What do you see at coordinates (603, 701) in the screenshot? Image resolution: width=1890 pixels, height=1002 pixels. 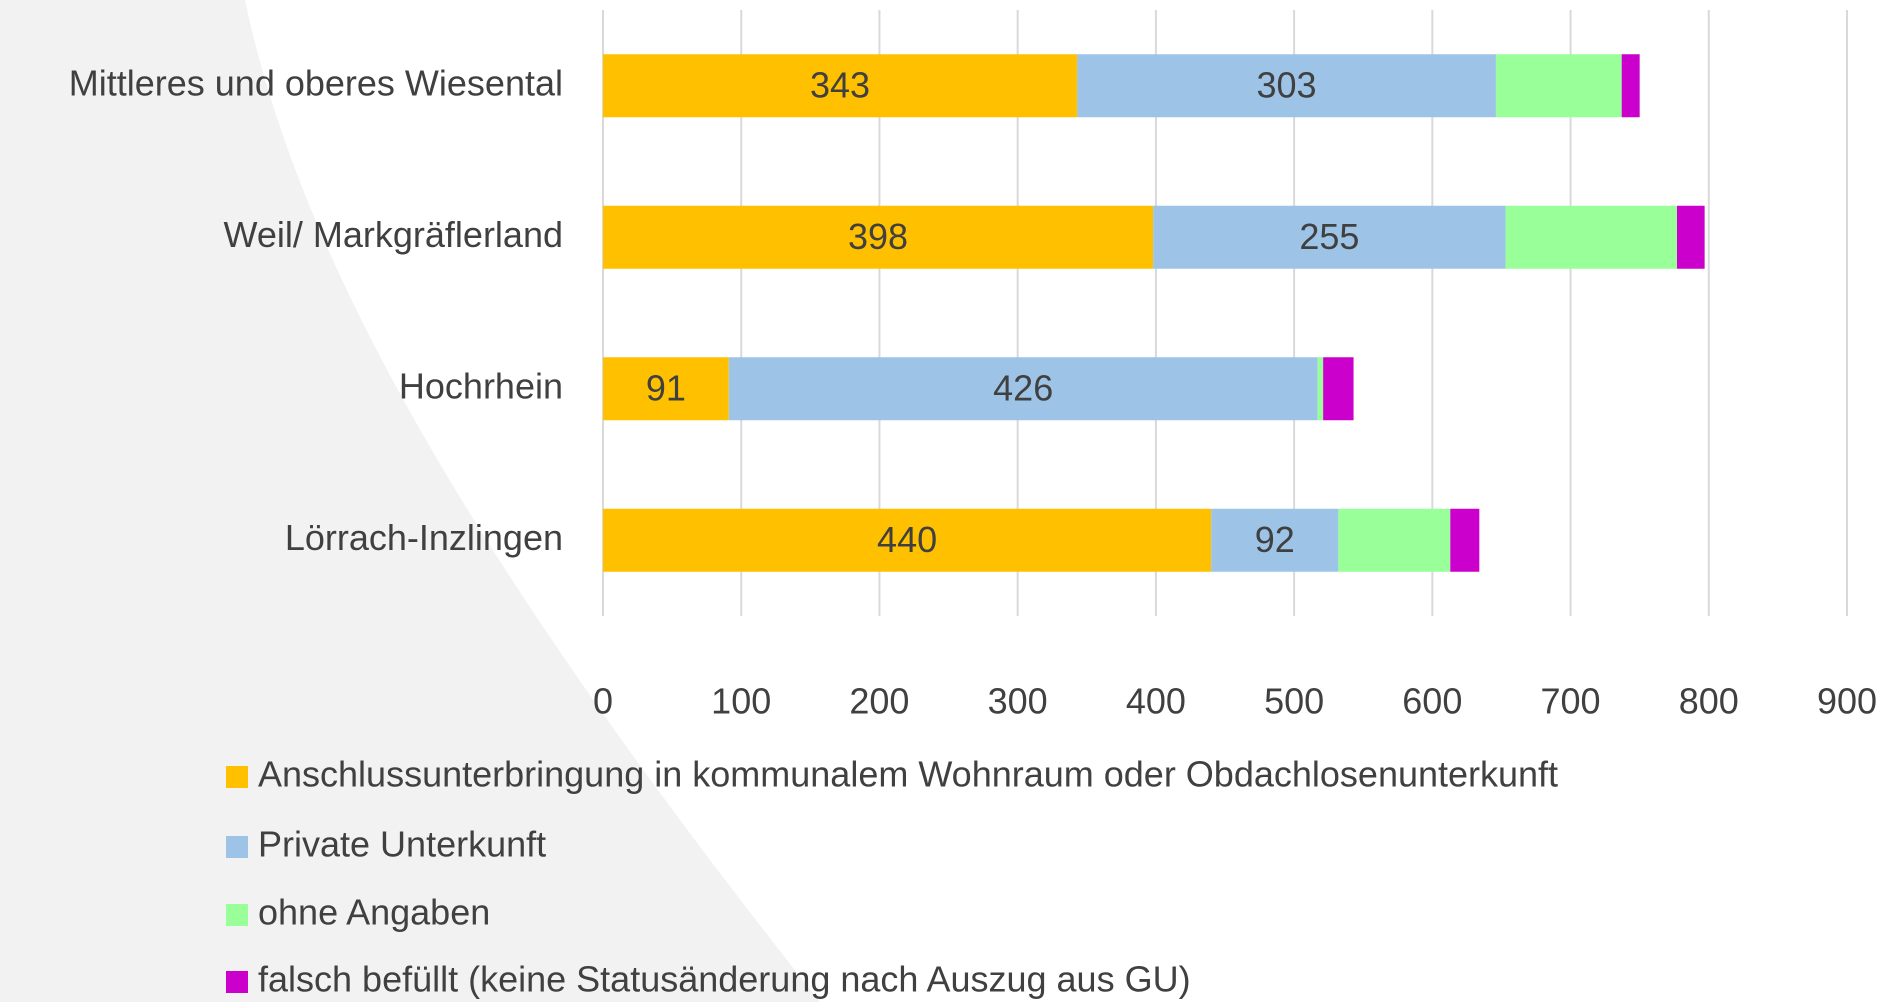 I see `x-tick-label: 0` at bounding box center [603, 701].